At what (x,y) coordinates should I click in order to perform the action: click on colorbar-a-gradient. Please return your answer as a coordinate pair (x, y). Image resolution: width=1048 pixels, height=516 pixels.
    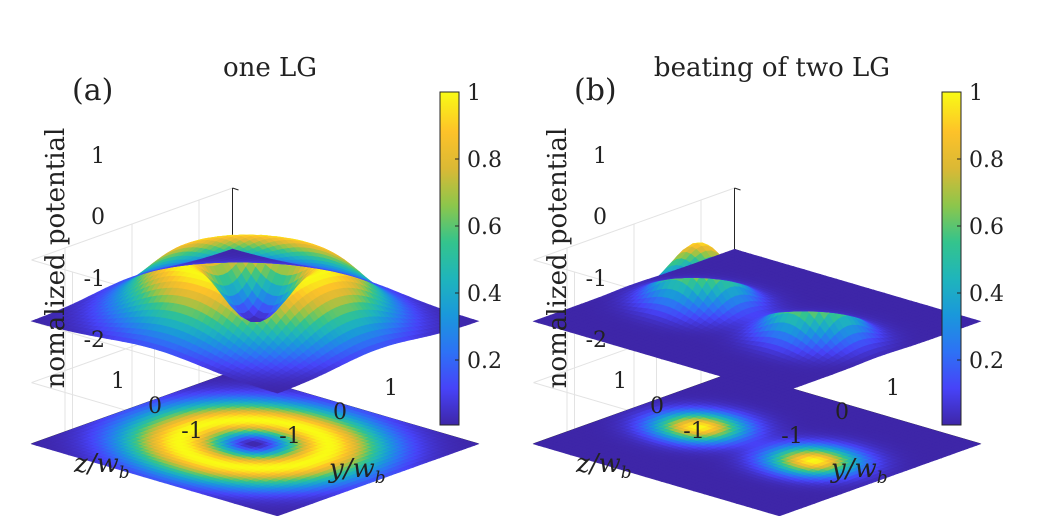
    Looking at the image, I should click on (449, 258).